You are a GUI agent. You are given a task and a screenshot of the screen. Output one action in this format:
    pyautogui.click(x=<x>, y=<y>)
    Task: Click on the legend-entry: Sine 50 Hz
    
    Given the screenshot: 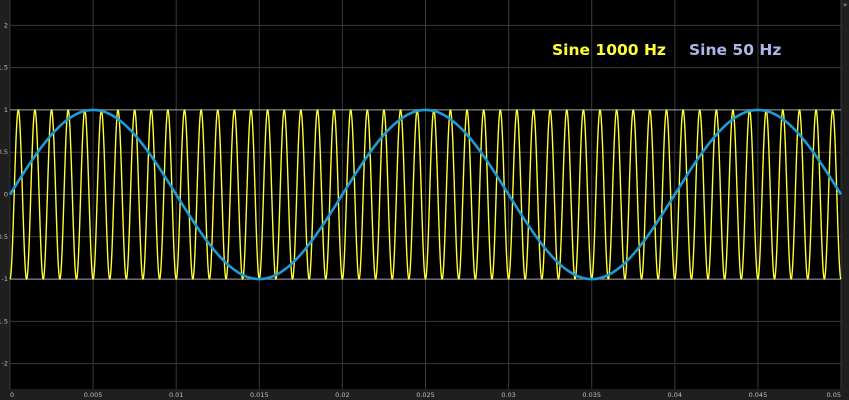 What is the action you would take?
    pyautogui.click(x=735, y=50)
    